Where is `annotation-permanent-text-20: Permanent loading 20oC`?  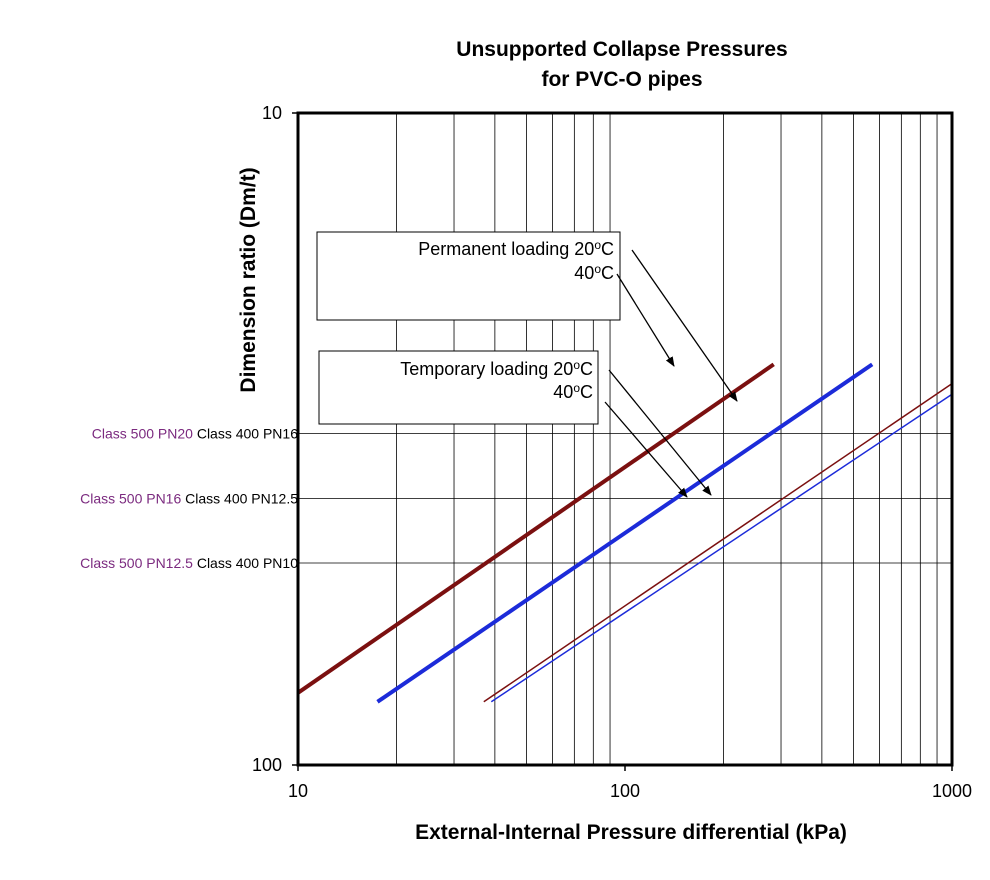 annotation-permanent-text-20: Permanent loading 20oC is located at coordinates (516, 248).